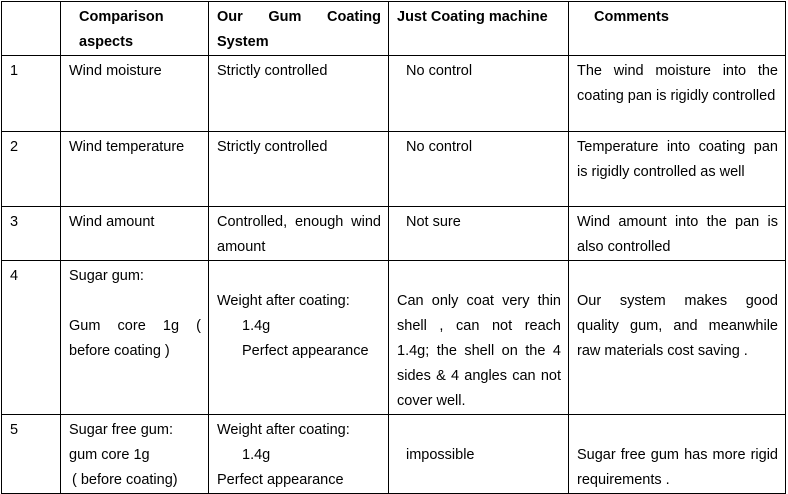 Image resolution: width=788 pixels, height=494 pixels. I want to click on cell-text: Not sure, so click(433, 222).